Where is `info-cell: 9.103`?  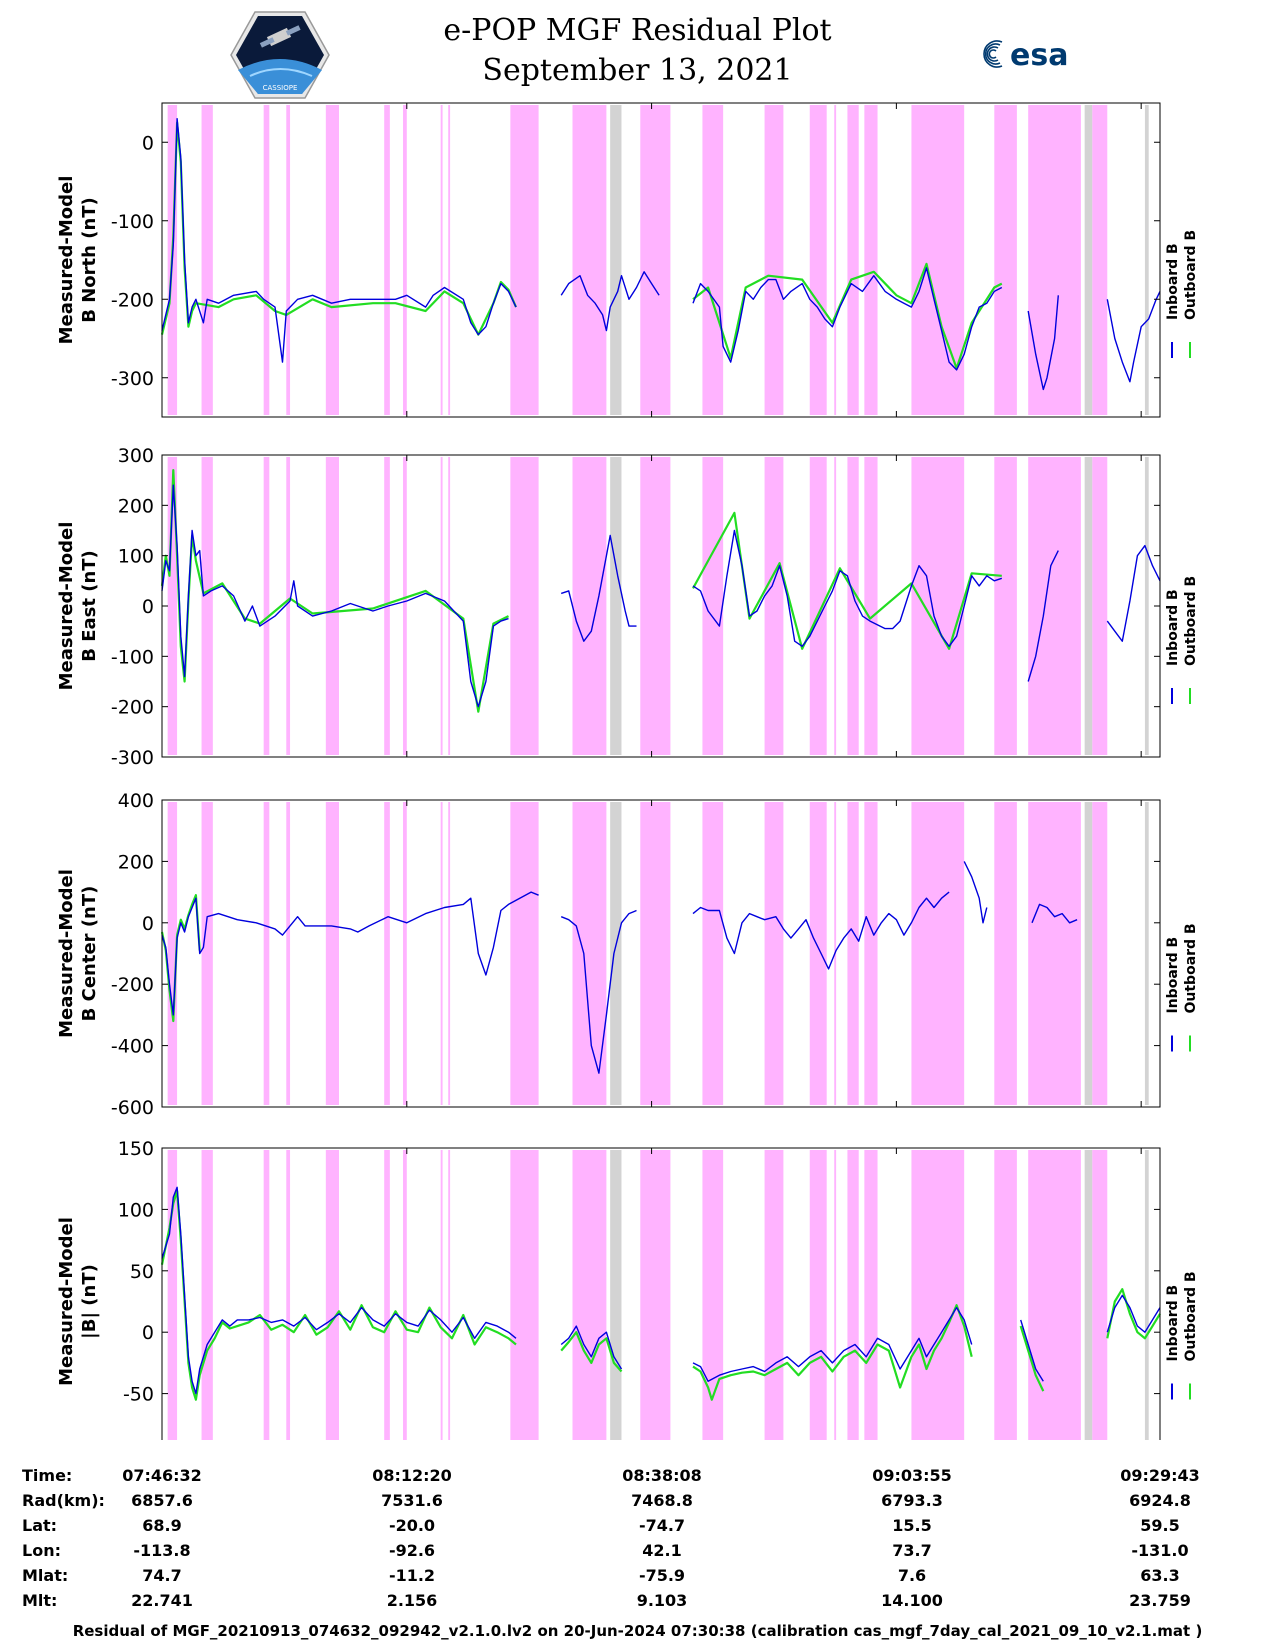
info-cell: 9.103 is located at coordinates (662, 1600).